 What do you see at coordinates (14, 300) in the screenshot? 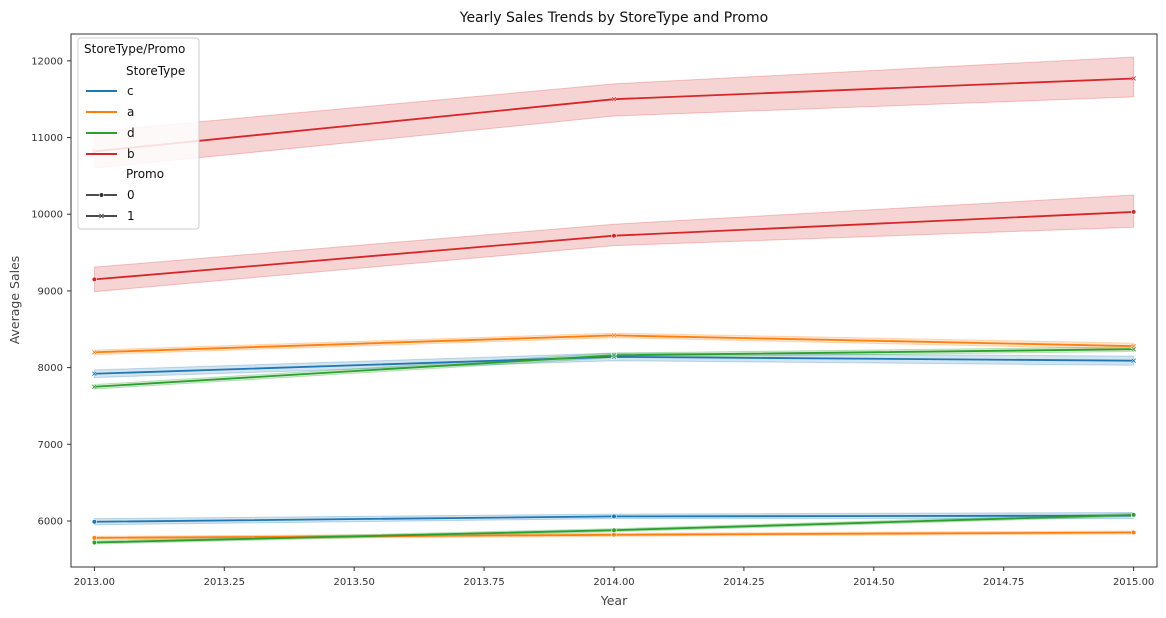
I see `y-axis-label: Average Sales` at bounding box center [14, 300].